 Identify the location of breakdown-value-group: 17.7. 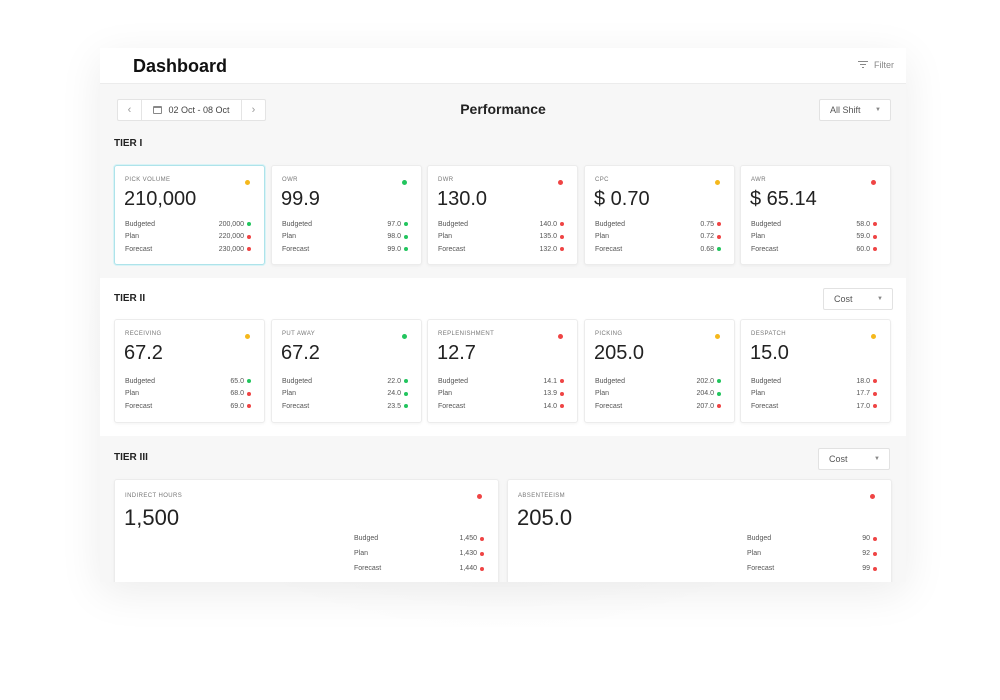
(866, 393).